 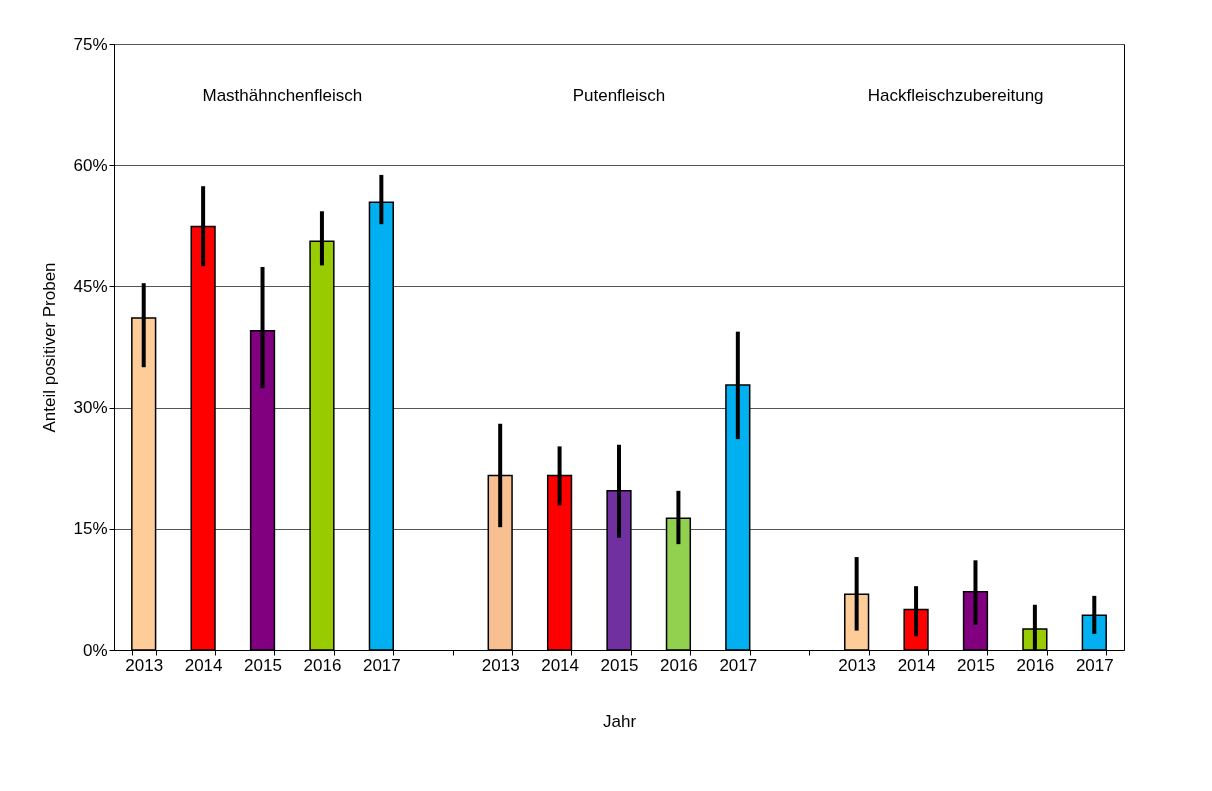 What do you see at coordinates (619, 721) in the screenshot?
I see `x-axis-title: Jahr` at bounding box center [619, 721].